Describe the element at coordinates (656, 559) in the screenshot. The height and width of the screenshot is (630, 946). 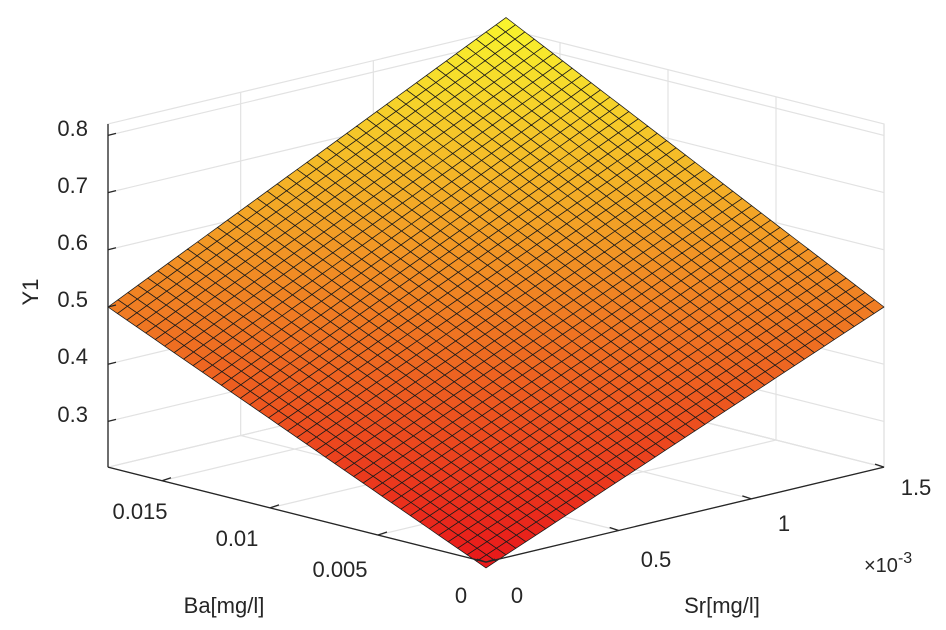
I see `x-tick-label: 0.5` at that location.